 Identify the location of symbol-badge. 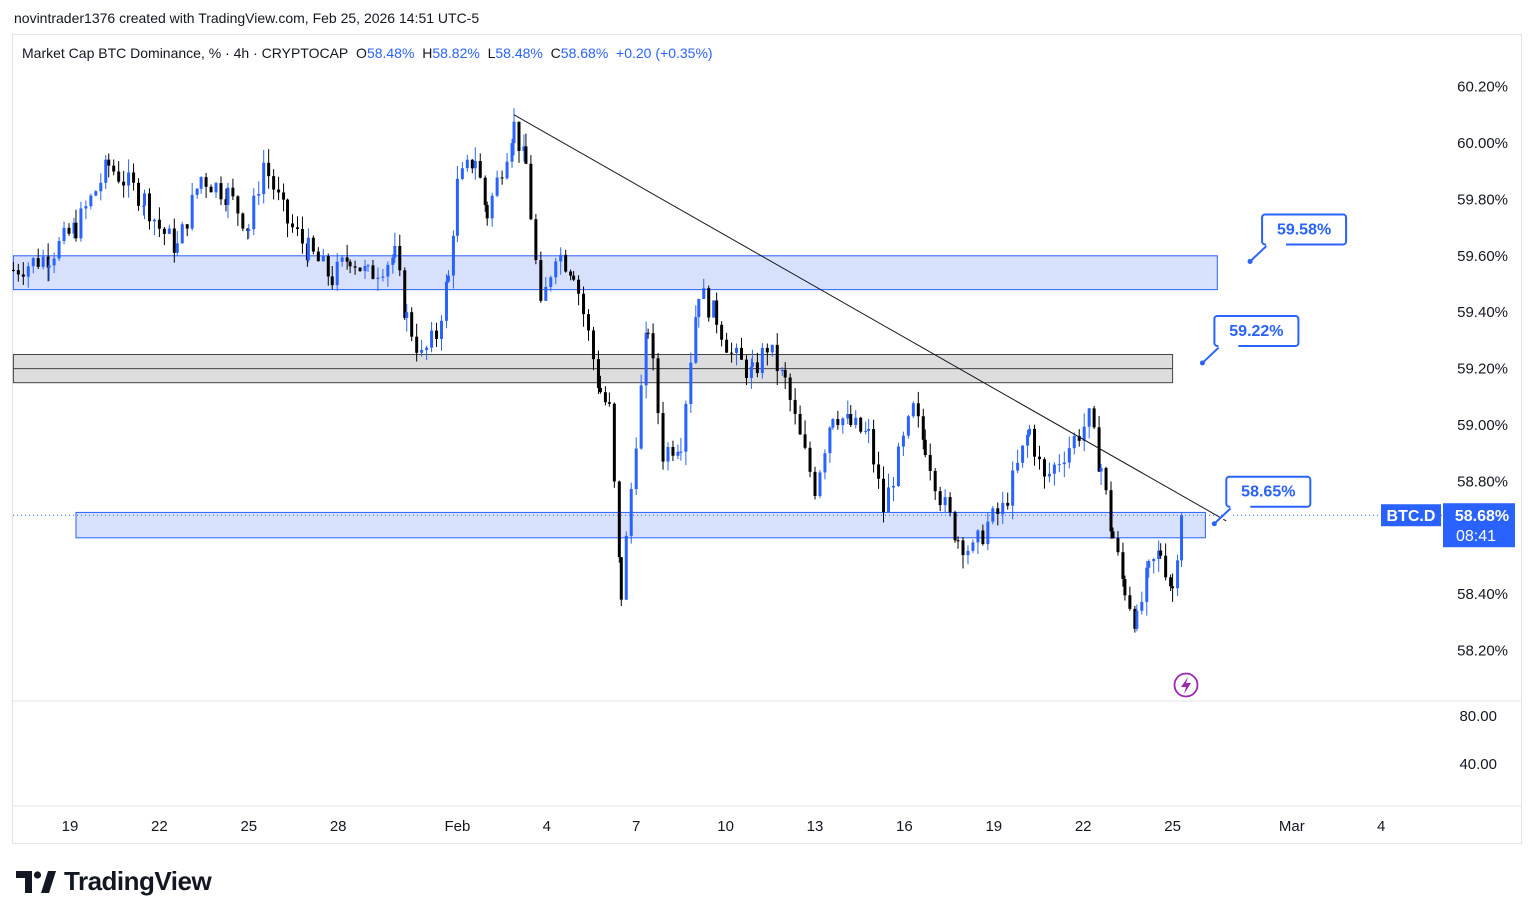
(1411, 515).